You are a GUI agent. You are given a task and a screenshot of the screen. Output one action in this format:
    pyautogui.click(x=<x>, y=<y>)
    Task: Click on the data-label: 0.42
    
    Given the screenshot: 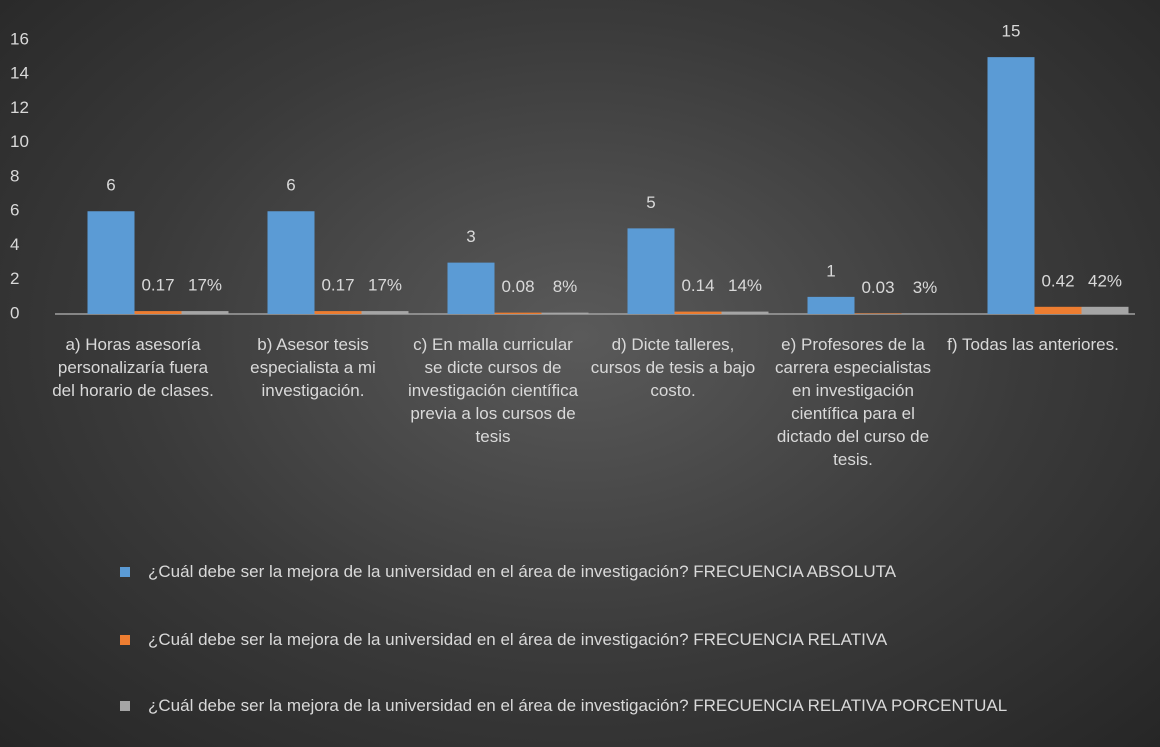 What is the action you would take?
    pyautogui.click(x=1057, y=280)
    